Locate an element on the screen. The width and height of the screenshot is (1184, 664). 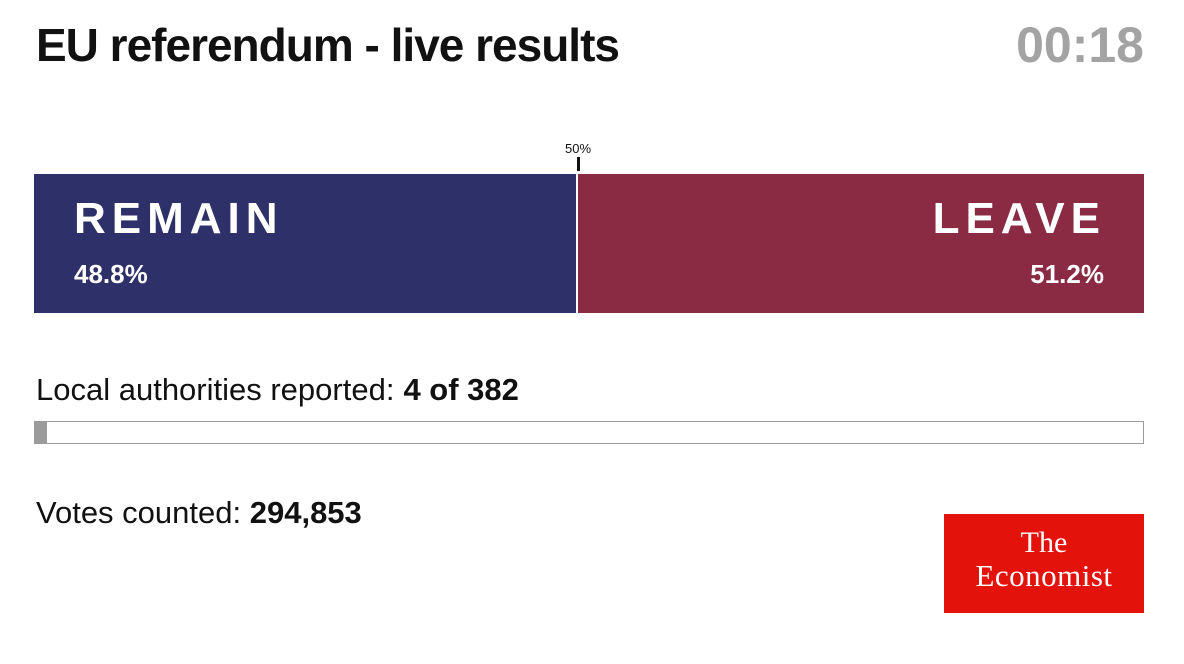
authorities-reported-line: Local authorities reported: 4 of 382 is located at coordinates (277, 390).